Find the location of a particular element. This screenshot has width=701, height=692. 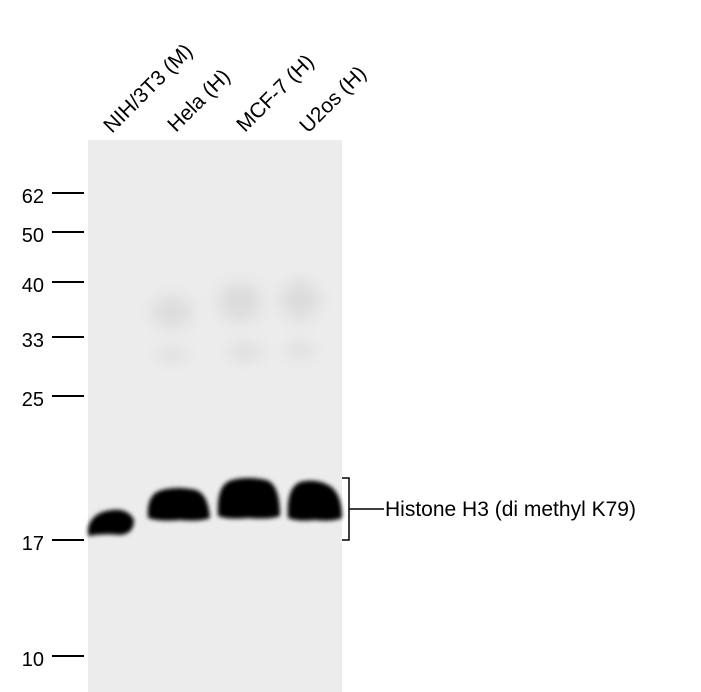

marker-label: 50 is located at coordinates (33, 236).